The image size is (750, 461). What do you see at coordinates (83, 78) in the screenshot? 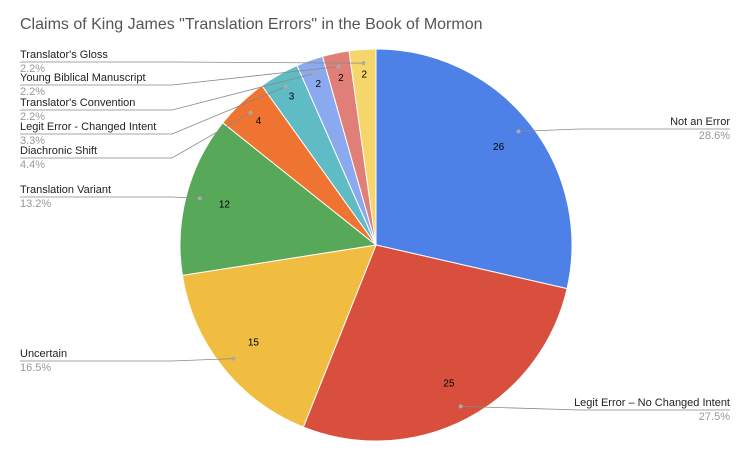
I see `legend-label: Young Biblical Manuscript` at bounding box center [83, 78].